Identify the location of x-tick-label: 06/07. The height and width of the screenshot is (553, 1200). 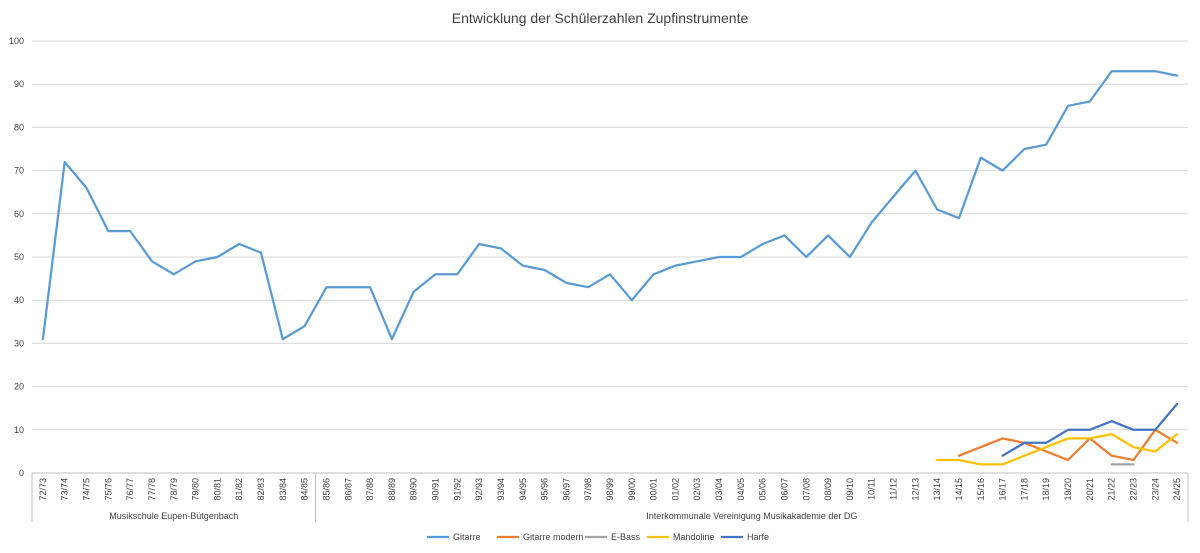
(784, 489).